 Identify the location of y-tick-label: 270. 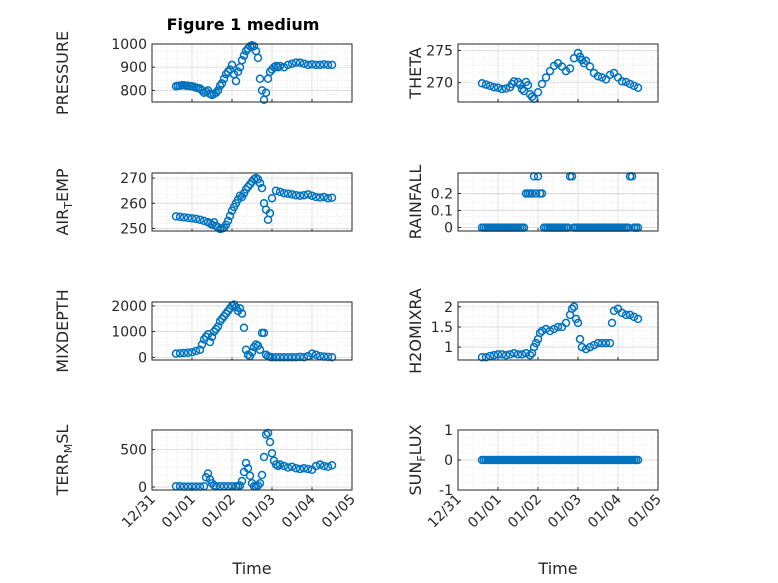
(133, 179).